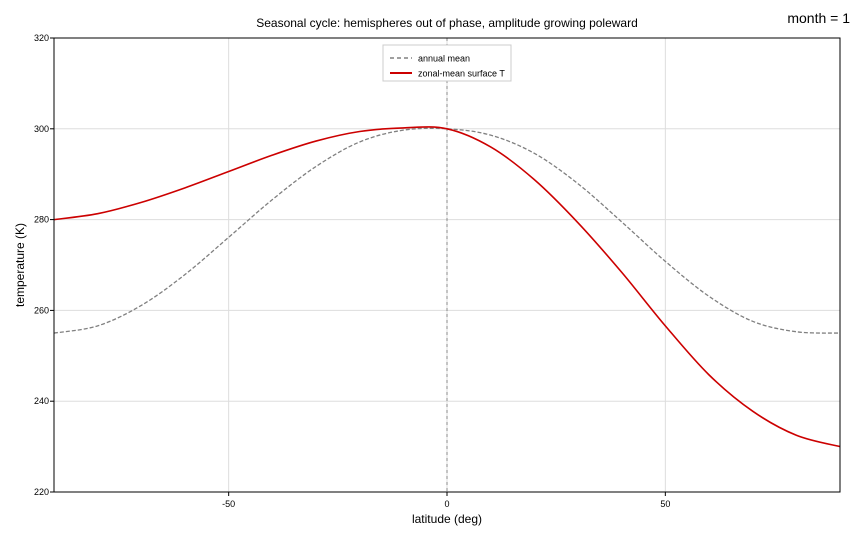 The width and height of the screenshot is (860, 540). What do you see at coordinates (41, 129) in the screenshot?
I see `y-tick-label: 300` at bounding box center [41, 129].